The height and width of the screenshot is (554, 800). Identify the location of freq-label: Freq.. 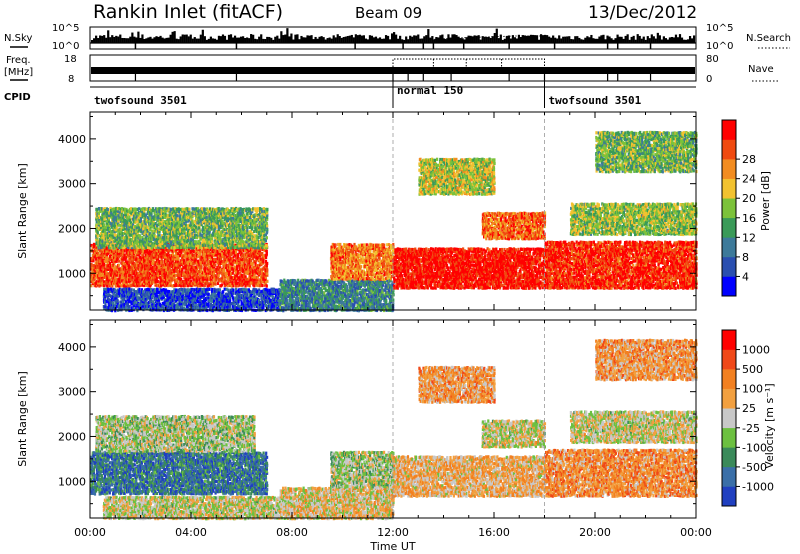
(18, 60).